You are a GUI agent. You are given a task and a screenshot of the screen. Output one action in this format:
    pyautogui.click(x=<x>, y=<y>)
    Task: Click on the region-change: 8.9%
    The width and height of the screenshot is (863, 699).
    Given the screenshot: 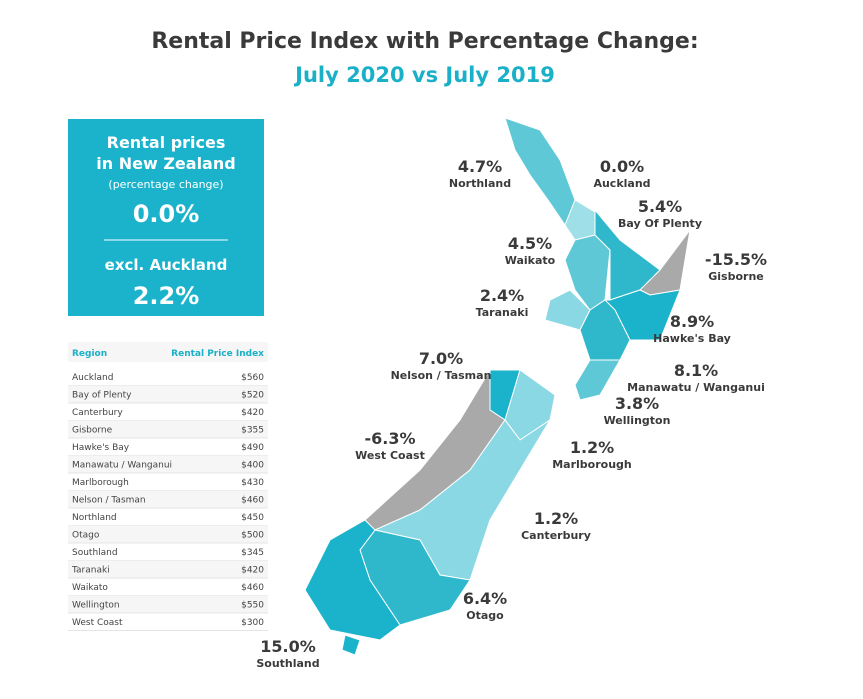 What is the action you would take?
    pyautogui.click(x=692, y=321)
    